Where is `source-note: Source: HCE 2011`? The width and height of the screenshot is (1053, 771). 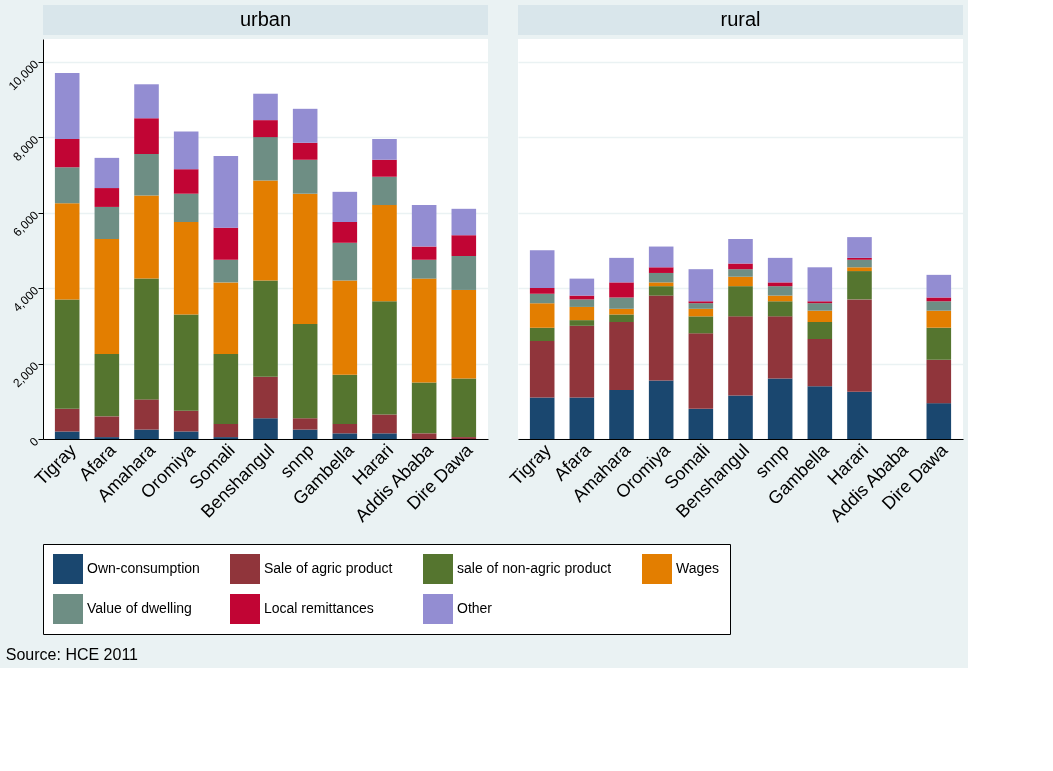 source-note: Source: HCE 2011 is located at coordinates (72, 654).